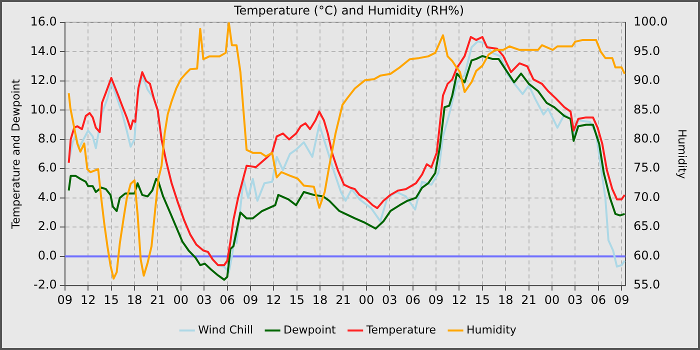  Describe the element at coordinates (43, 21) in the screenshot. I see `y-tick-label: 16.0` at that location.